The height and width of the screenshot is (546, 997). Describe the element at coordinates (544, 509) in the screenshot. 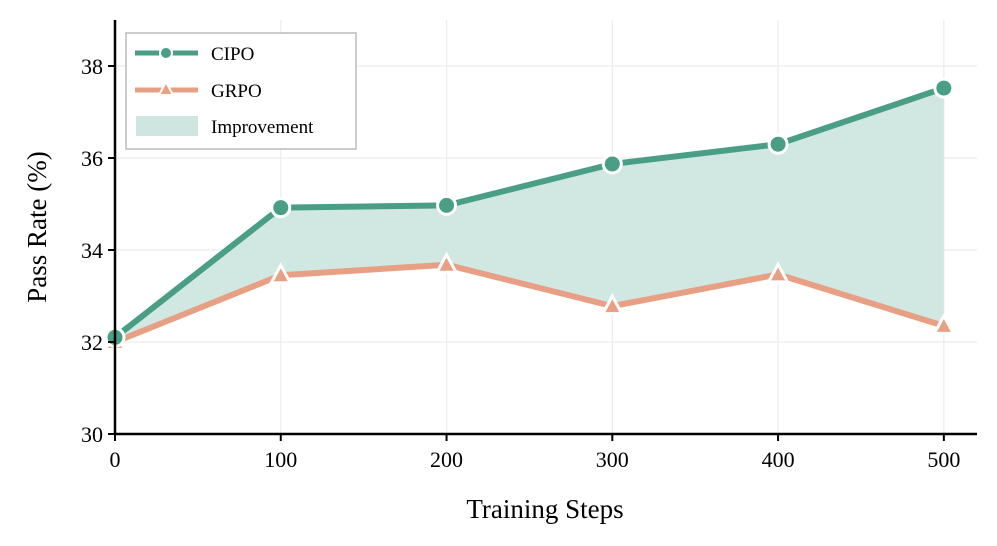

I see `x-axis-title: Training Steps` at that location.